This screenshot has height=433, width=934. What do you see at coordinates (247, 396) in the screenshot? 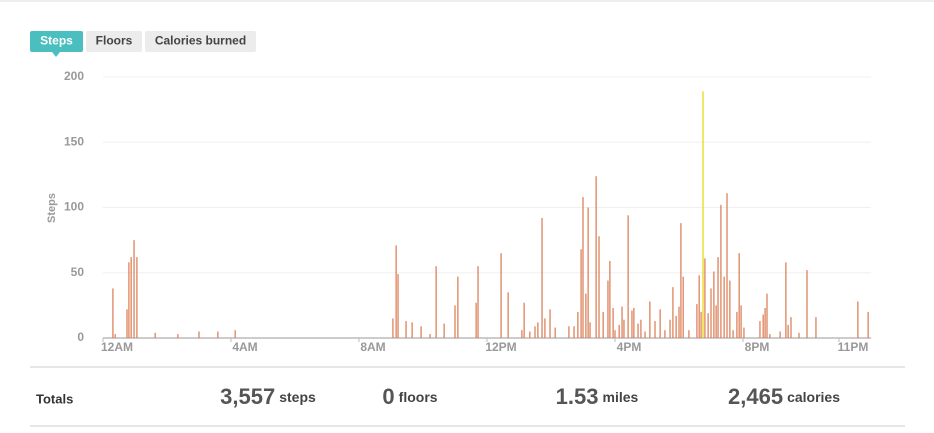
I see `total-value: 3,557` at bounding box center [247, 396].